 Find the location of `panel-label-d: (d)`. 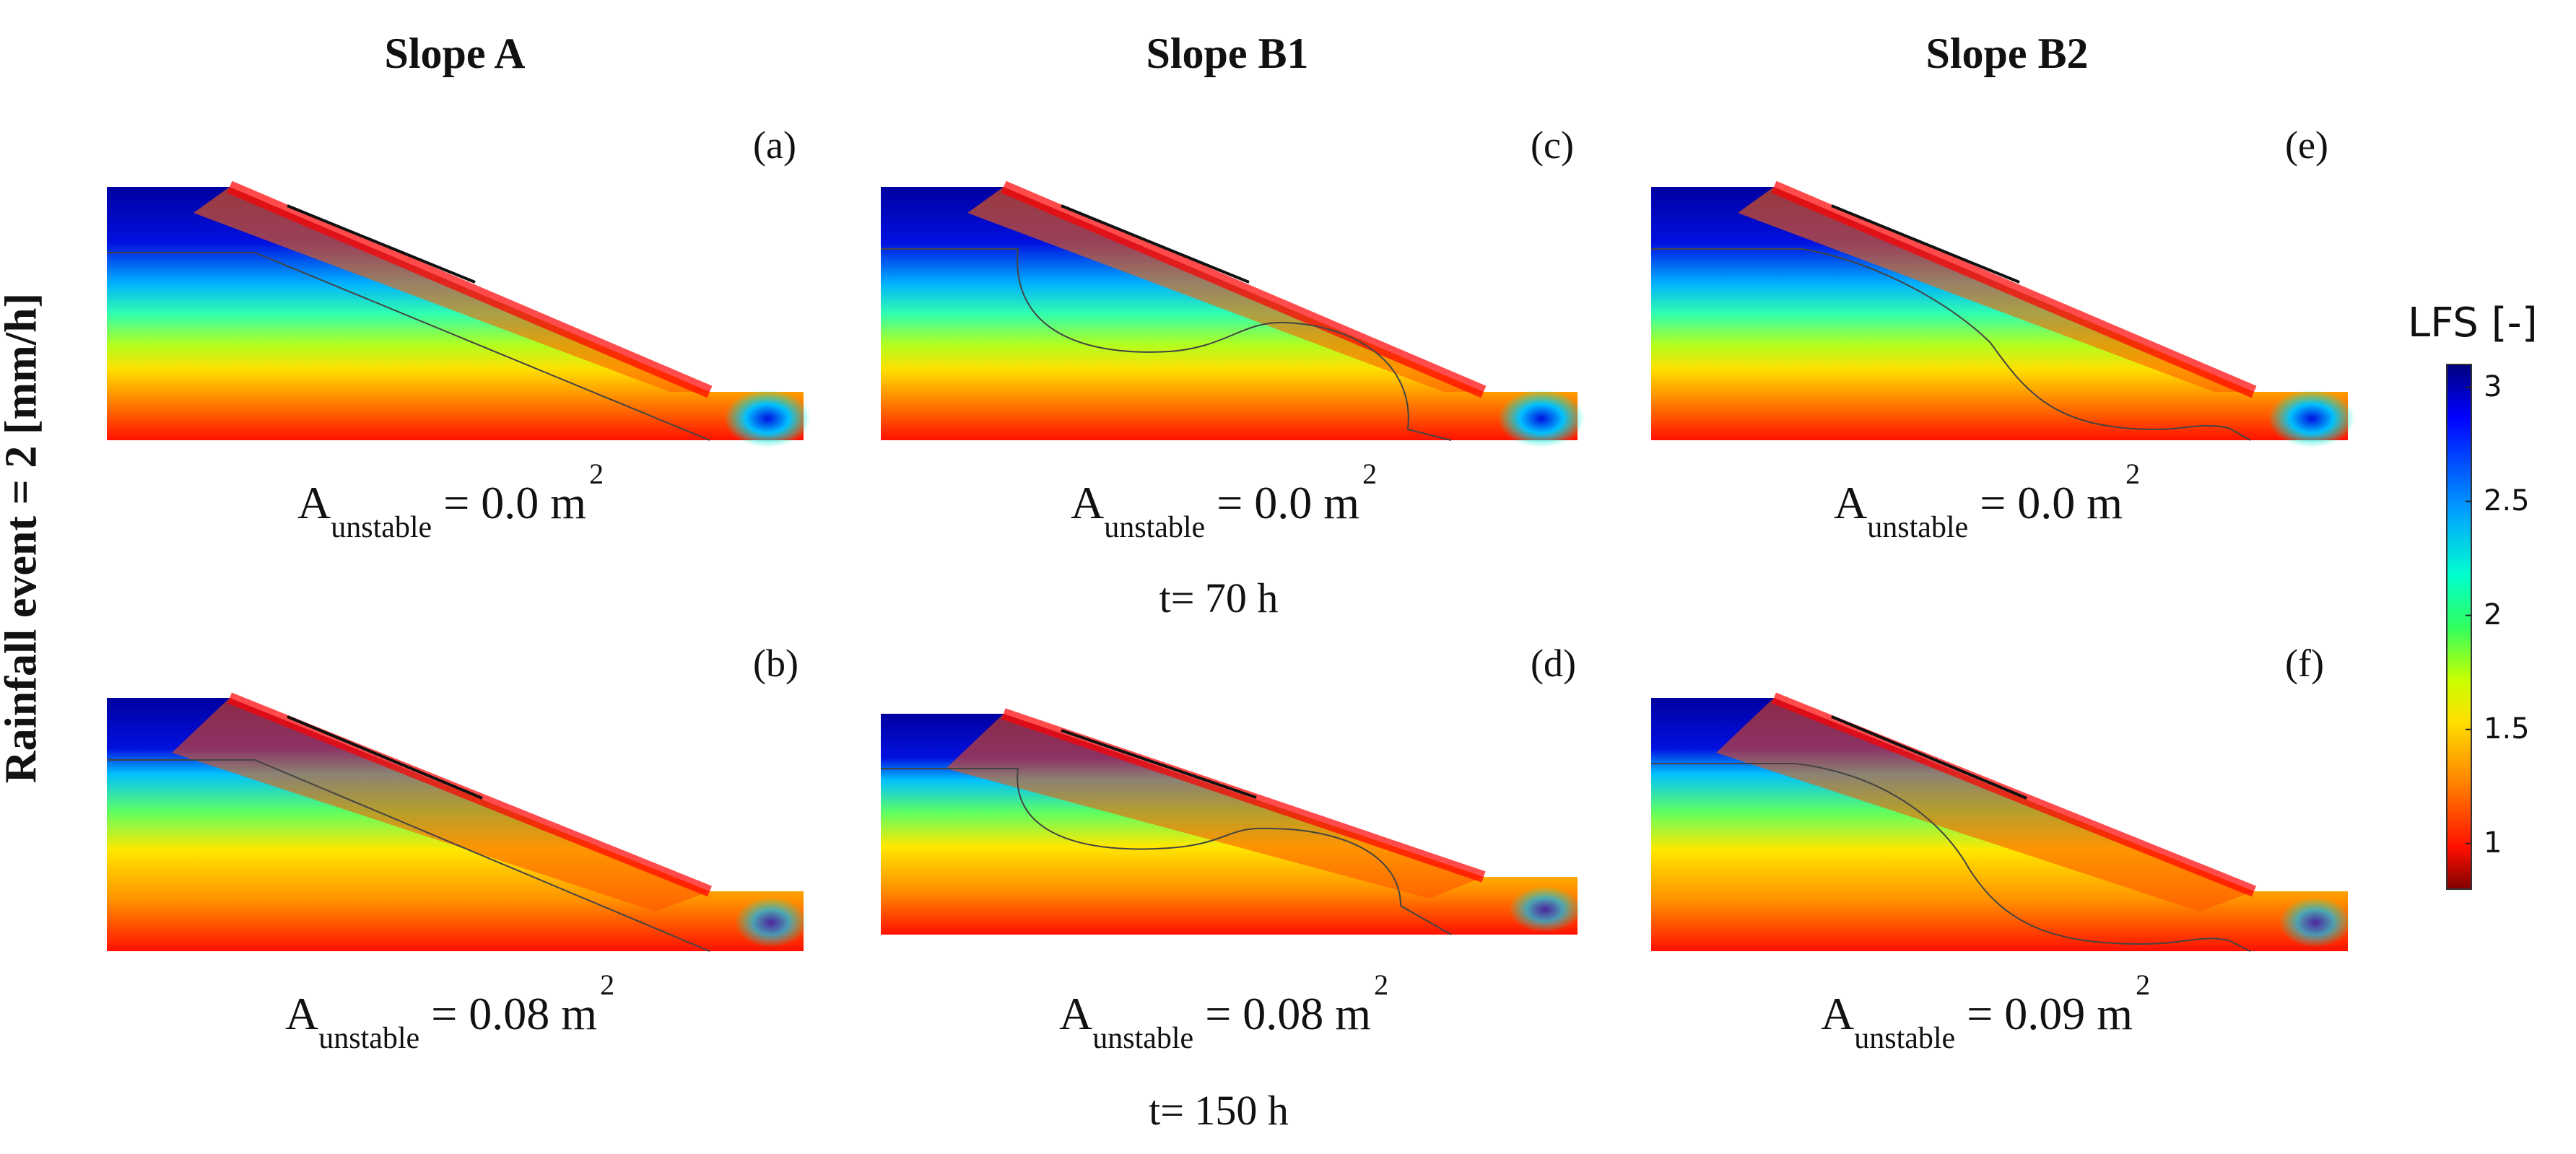

panel-label-d: (d) is located at coordinates (1553, 664).